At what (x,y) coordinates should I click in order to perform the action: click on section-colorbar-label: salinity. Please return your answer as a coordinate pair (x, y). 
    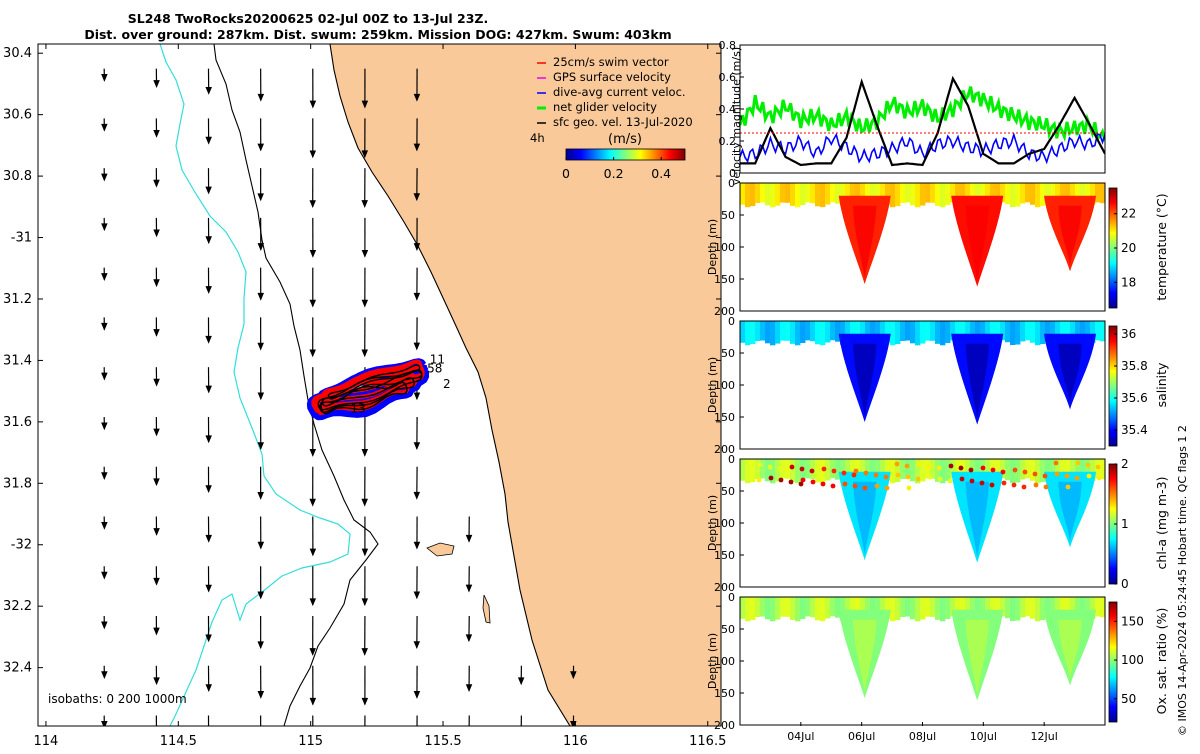
    Looking at the image, I should click on (1161, 384).